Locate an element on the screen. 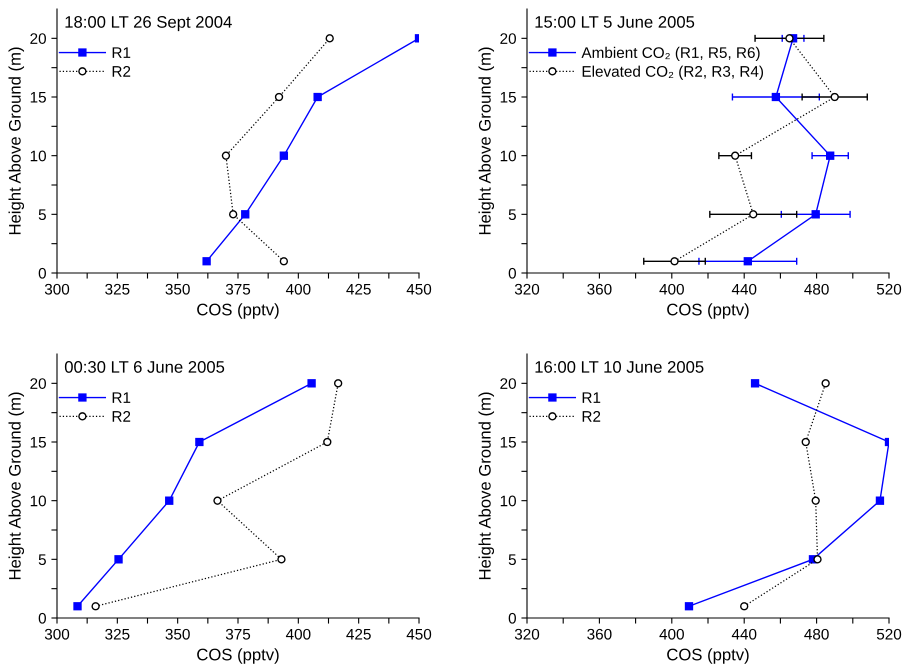 Image resolution: width=910 pixels, height=667 pixels. chart-title: 18:00 LT 26 Sept 2004 is located at coordinates (149, 24).